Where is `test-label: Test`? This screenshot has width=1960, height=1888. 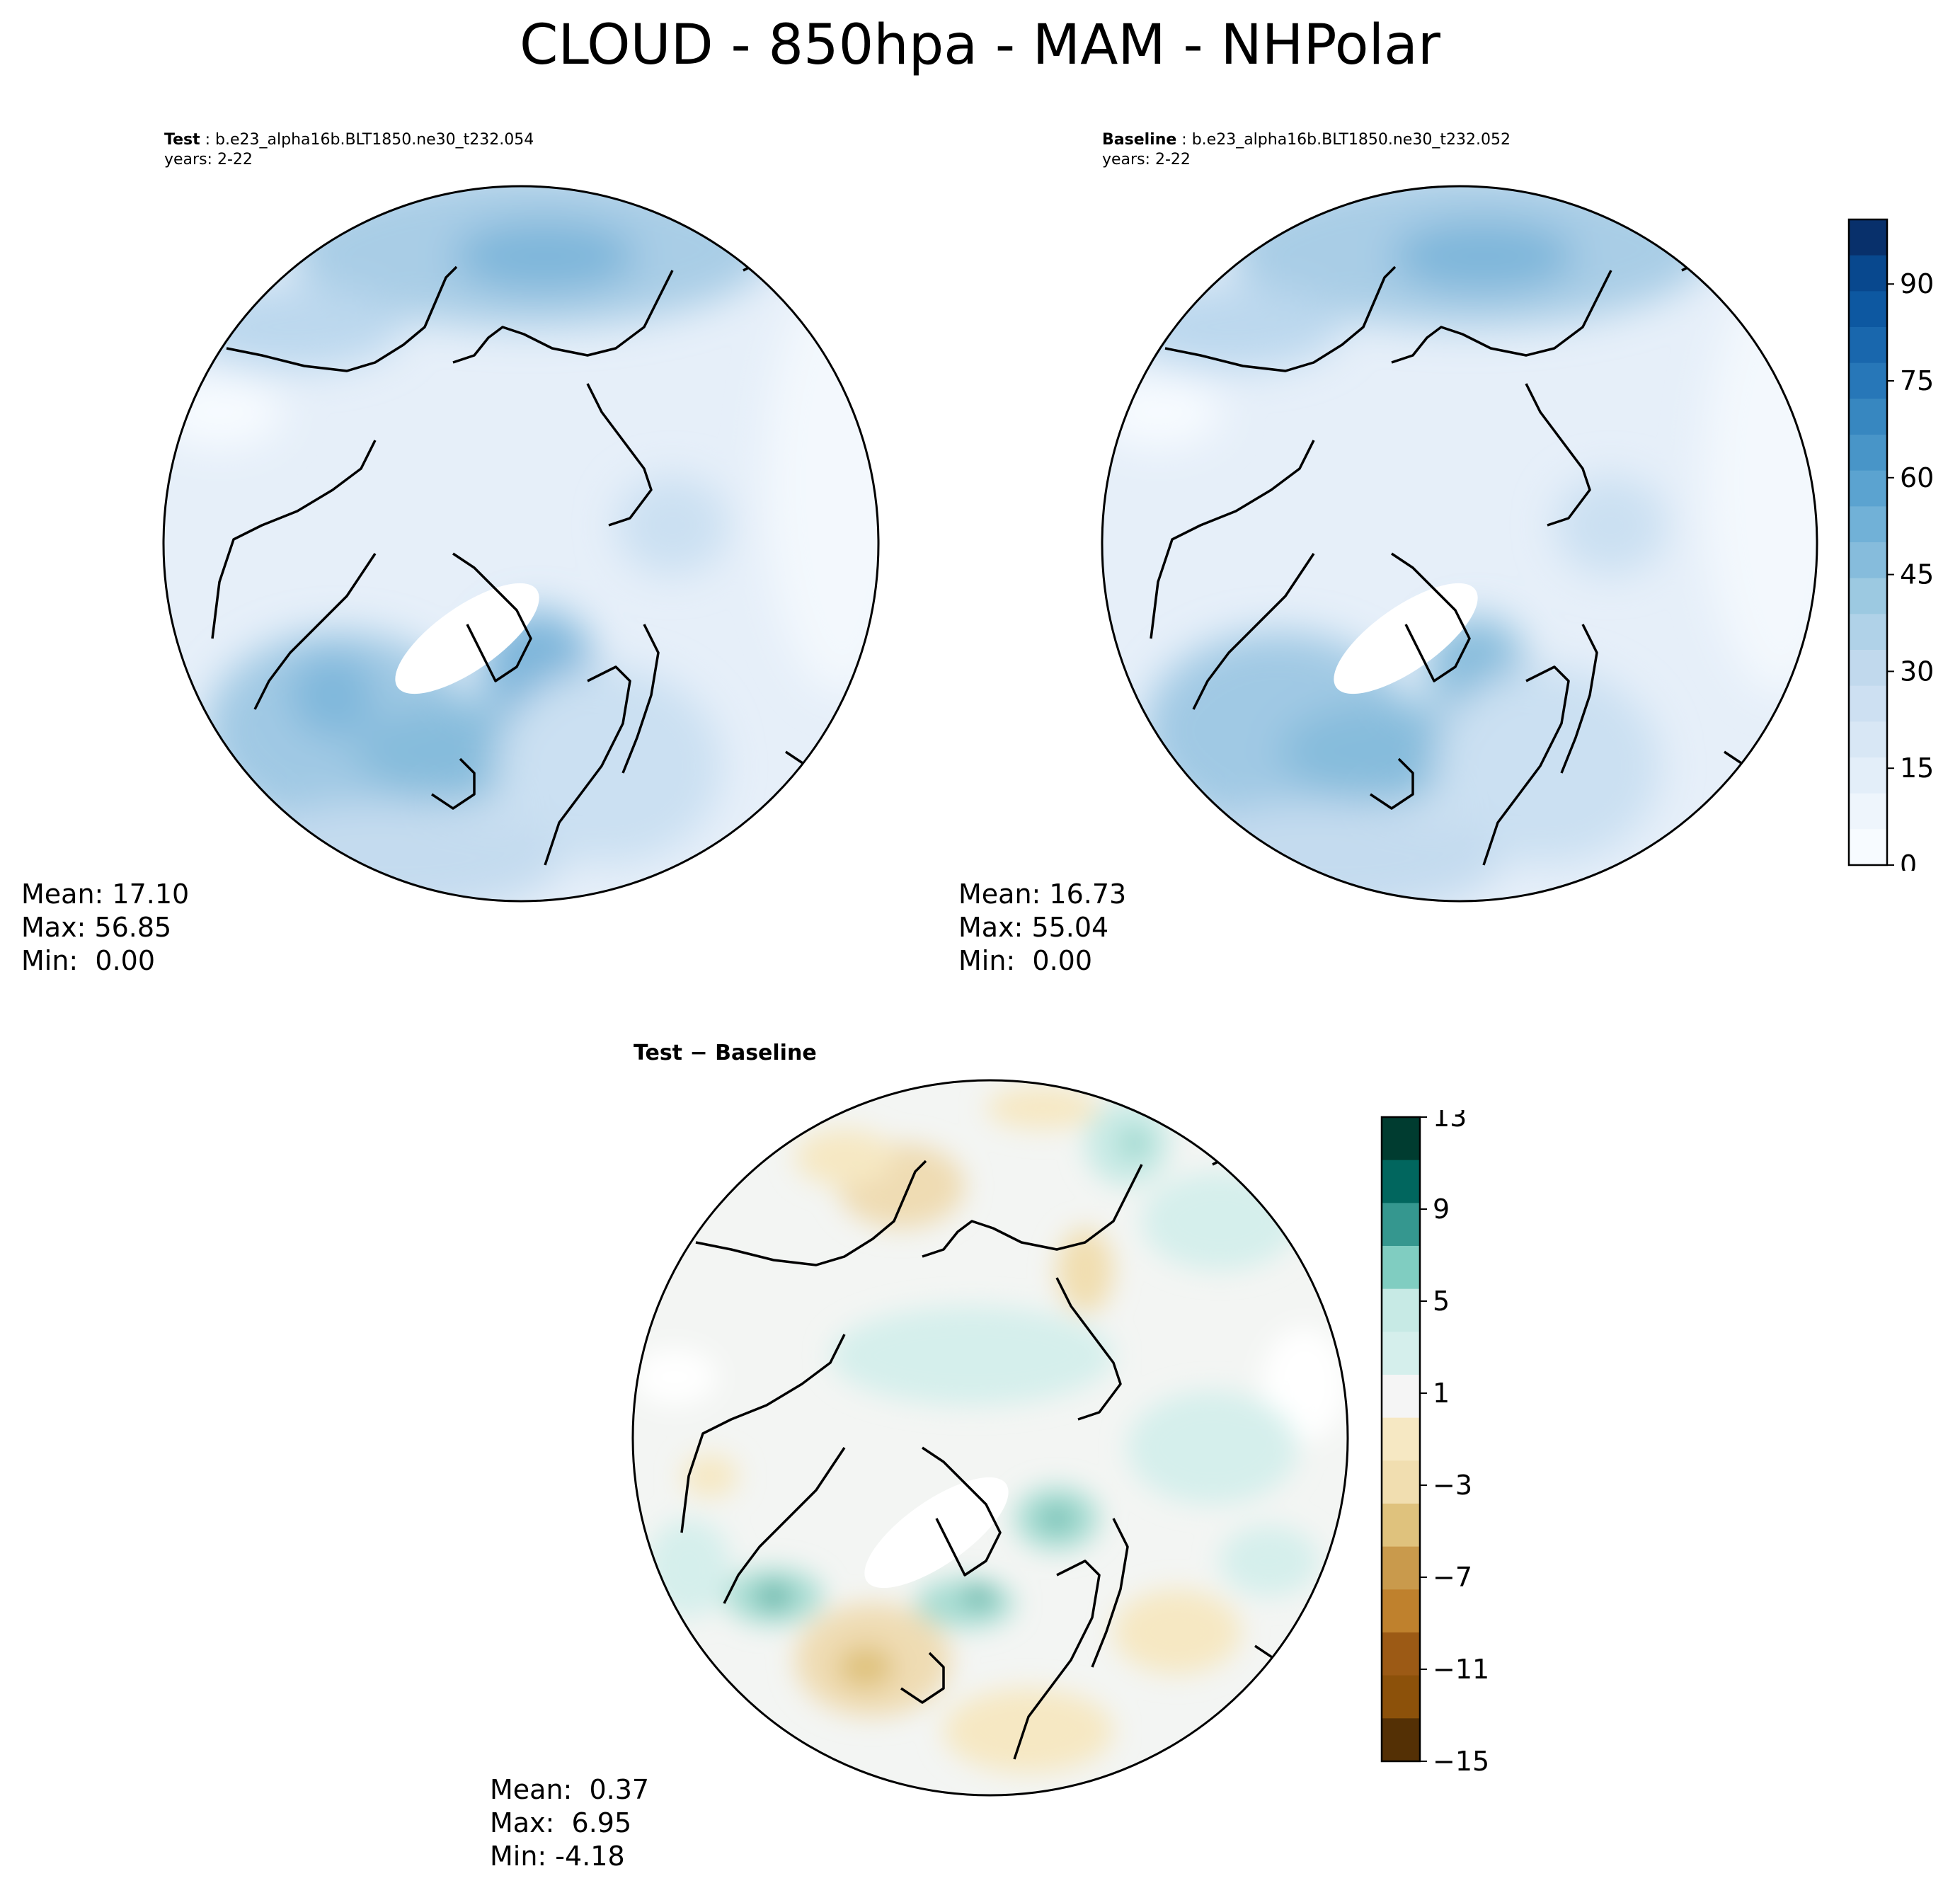 test-label: Test is located at coordinates (182, 140).